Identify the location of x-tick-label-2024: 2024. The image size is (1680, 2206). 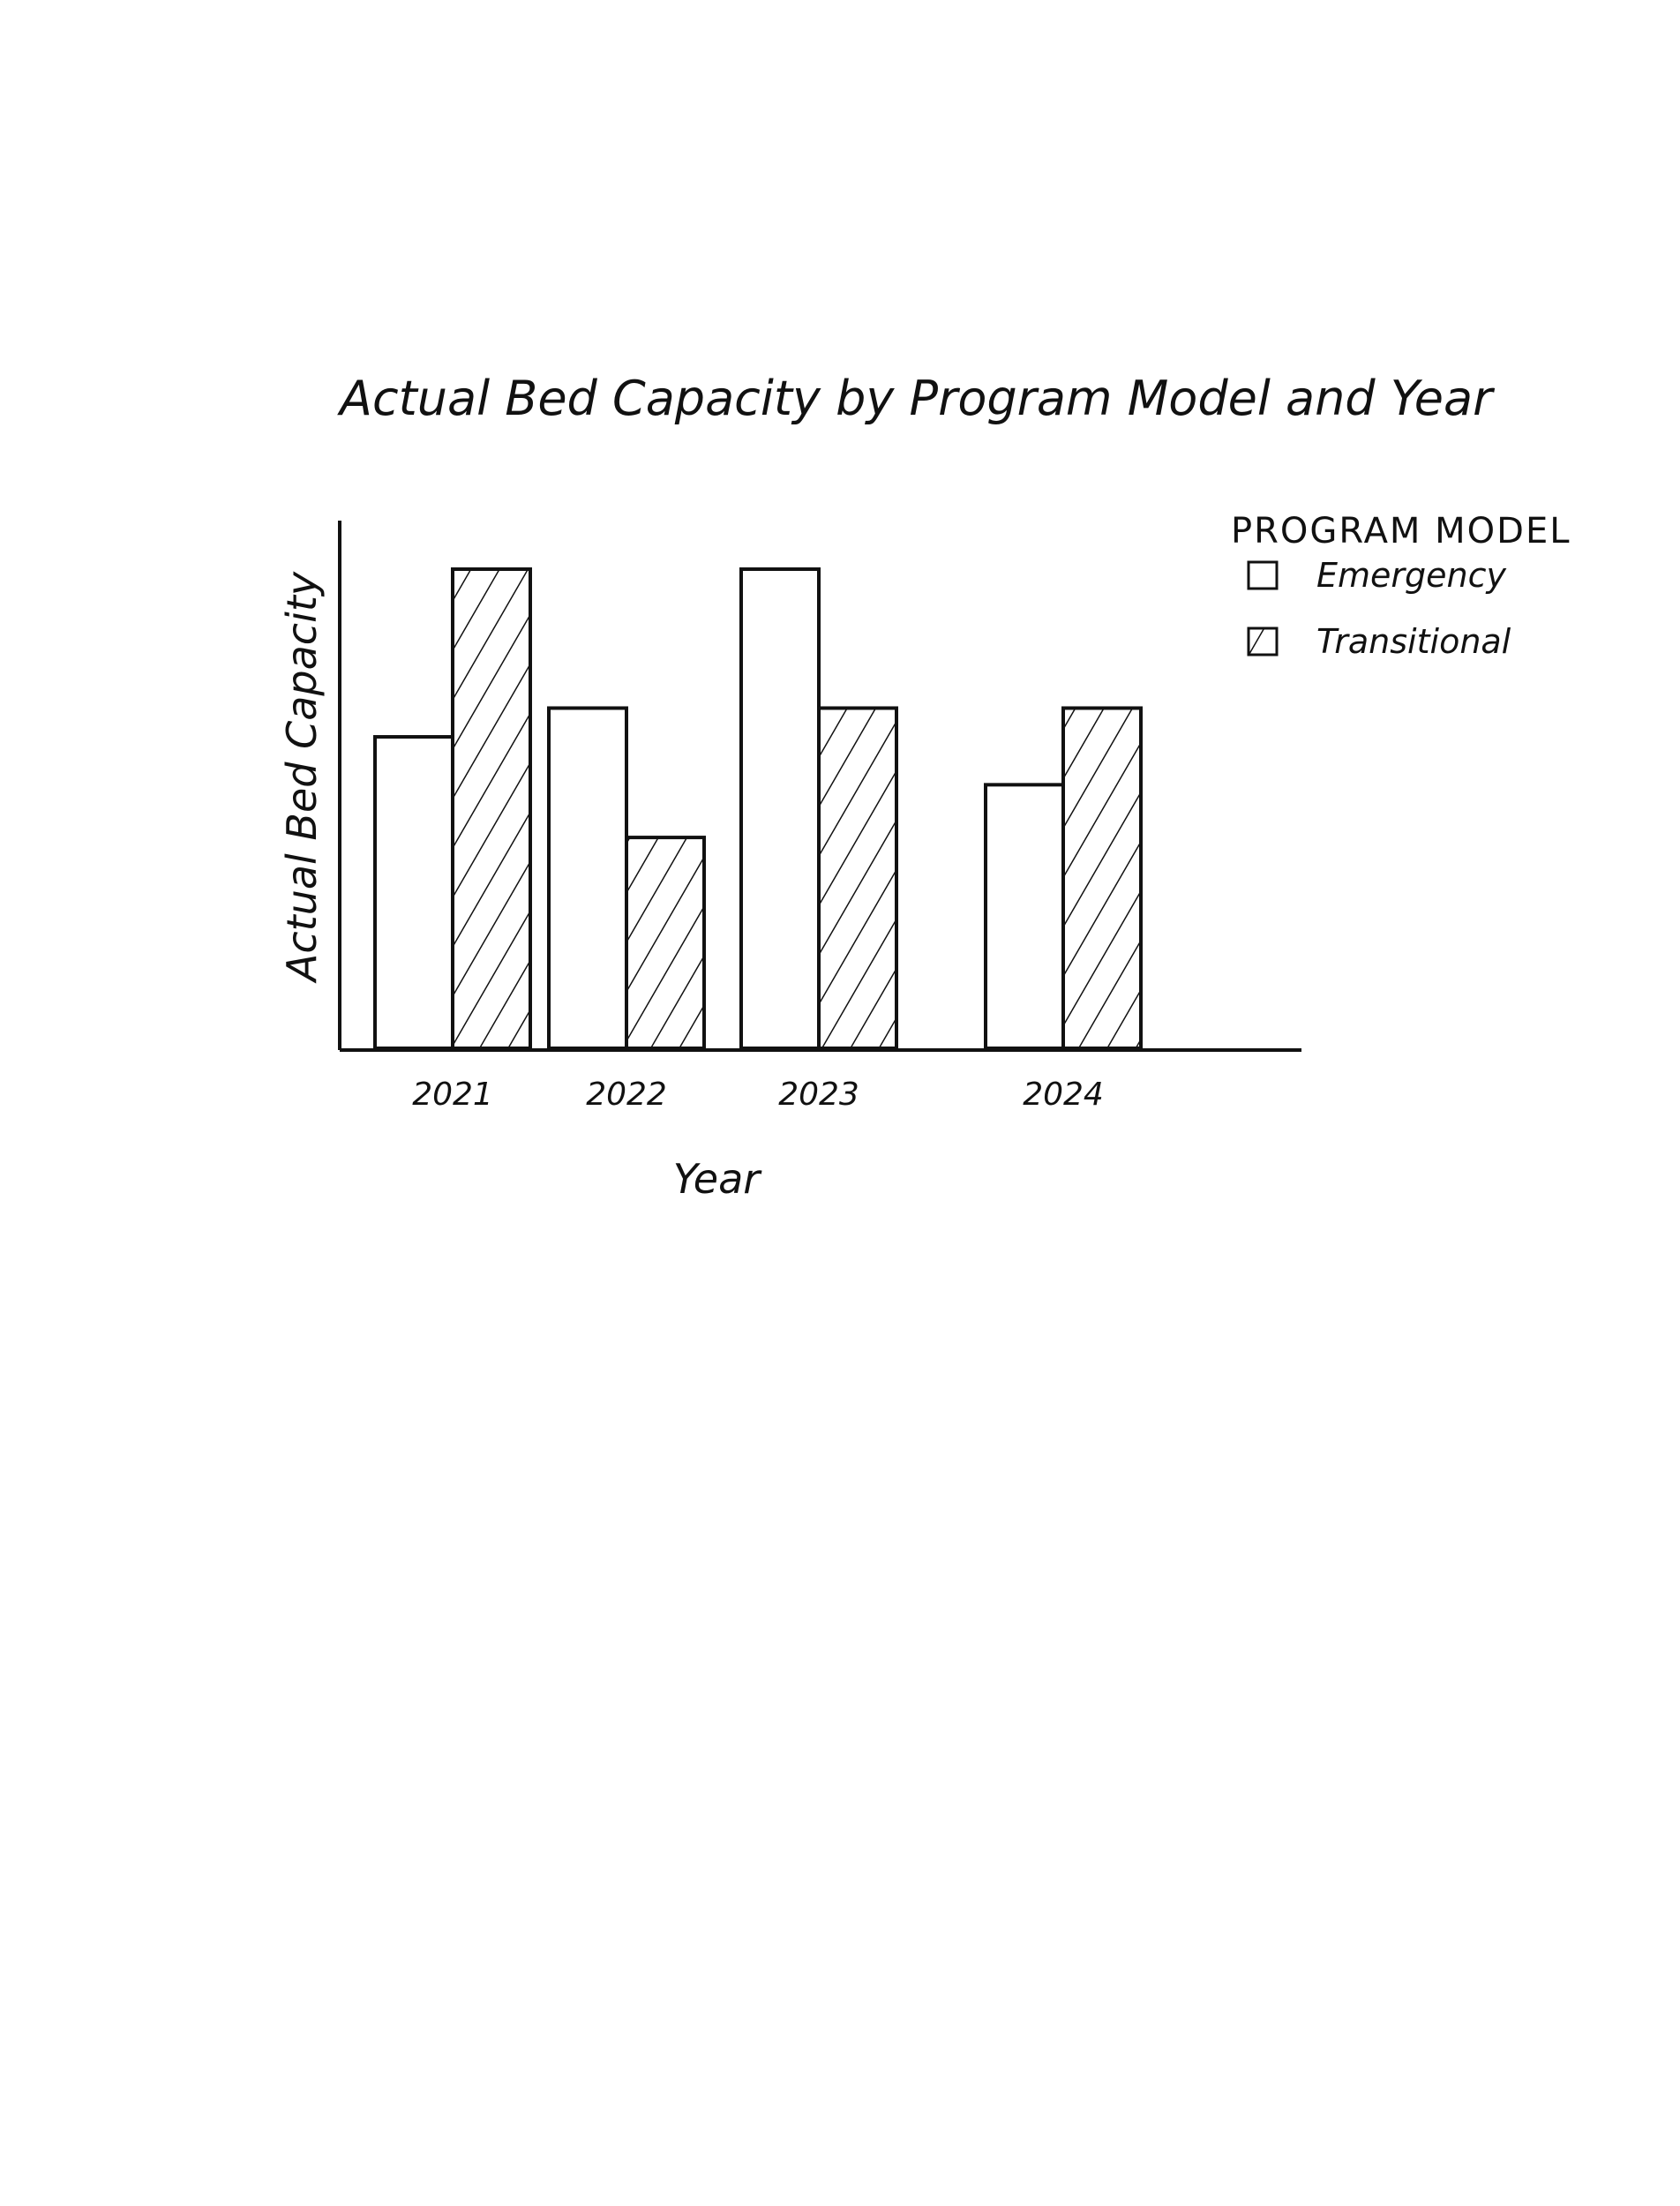
(1063, 1095).